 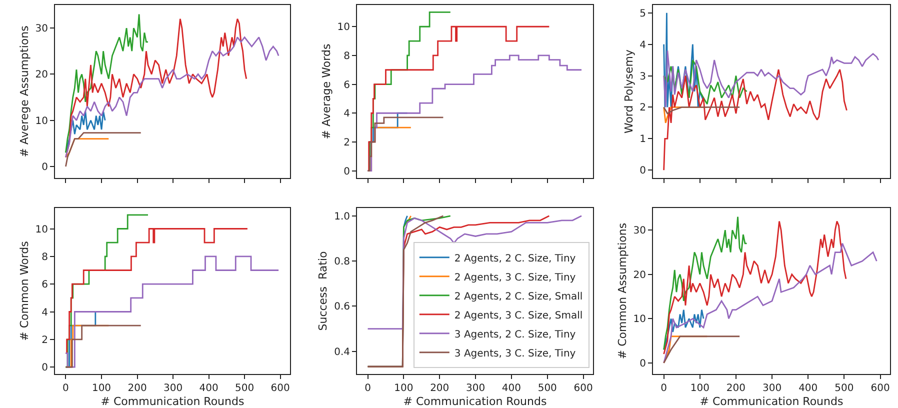 What do you see at coordinates (515, 354) in the screenshot?
I see `legend-label: 3 Agents, 3 C. Size, Tiny` at bounding box center [515, 354].